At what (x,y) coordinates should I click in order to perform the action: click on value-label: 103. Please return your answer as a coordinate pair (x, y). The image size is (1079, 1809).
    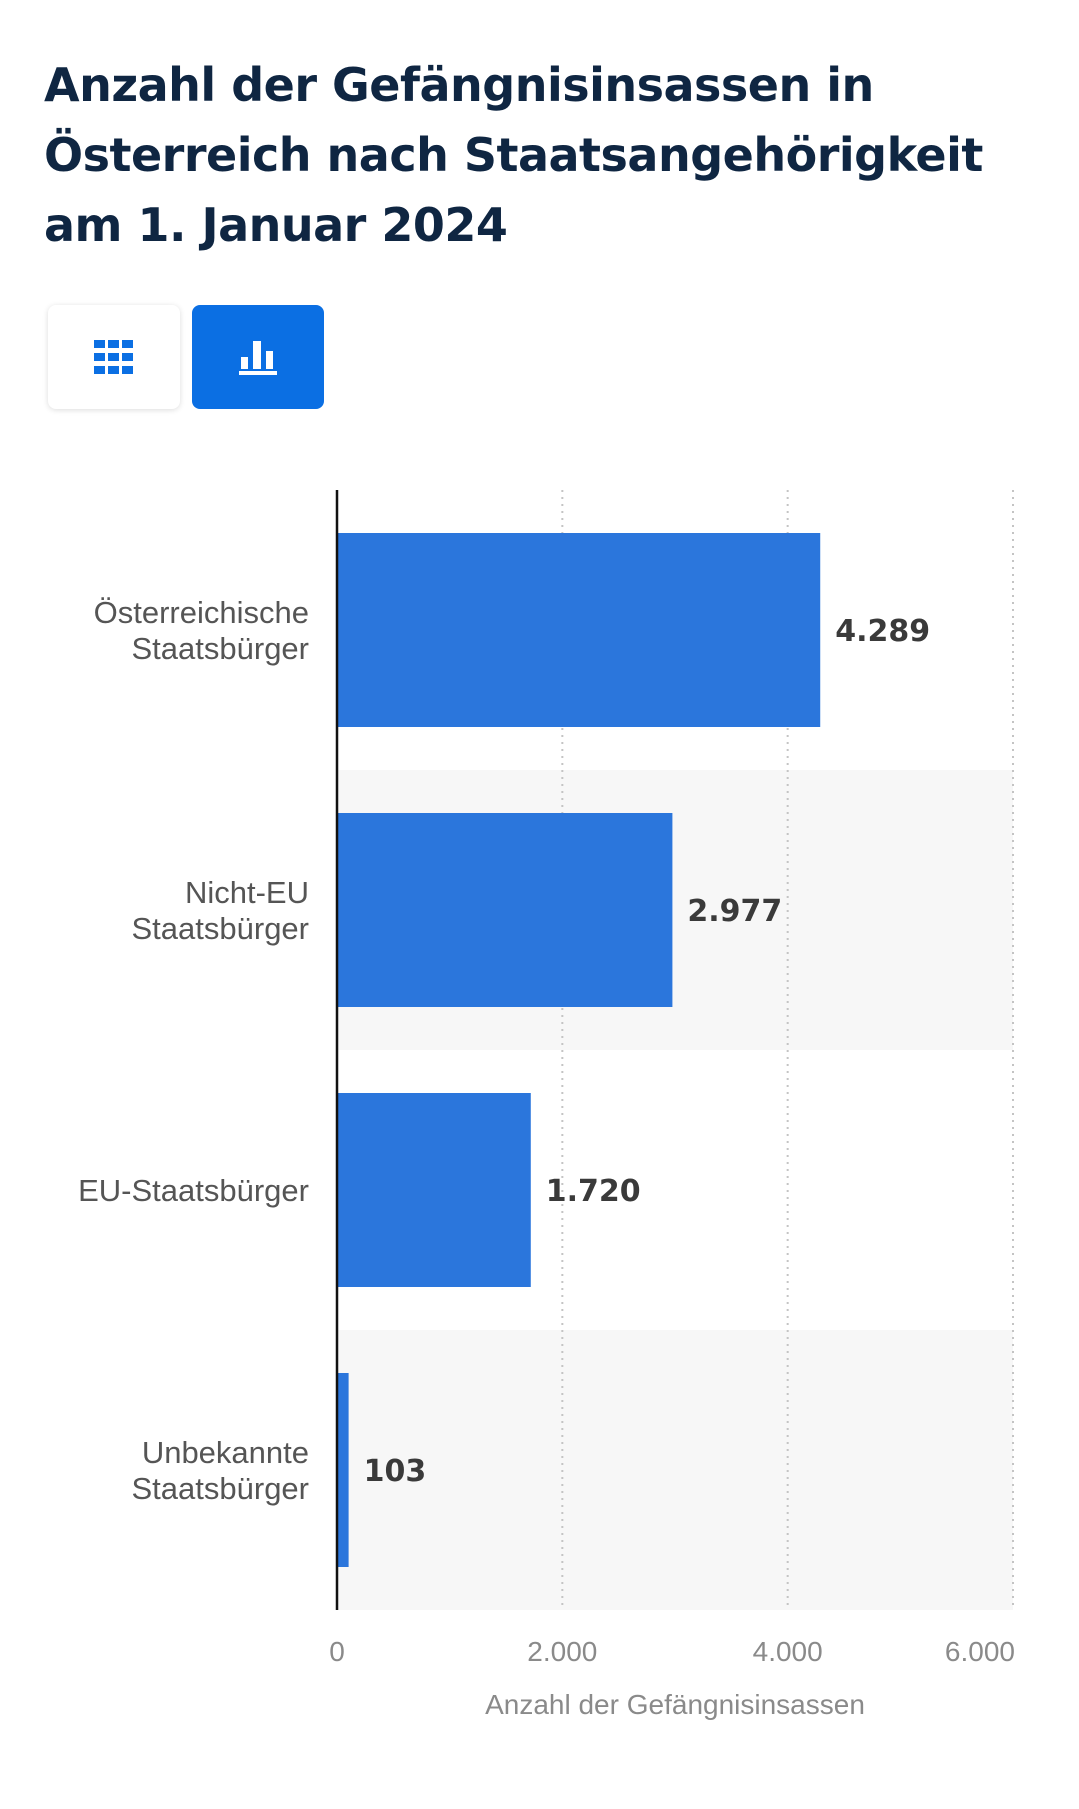
    Looking at the image, I should click on (395, 1471).